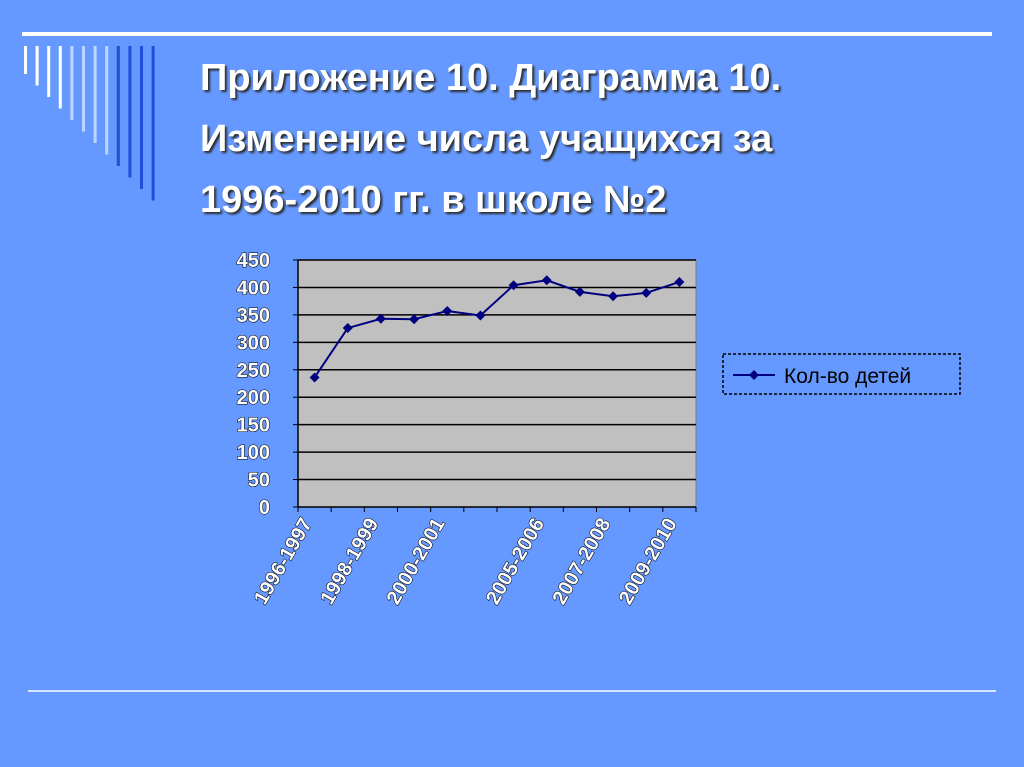  What do you see at coordinates (648, 562) in the screenshot?
I see `x-tick-label: 2009-2010` at bounding box center [648, 562].